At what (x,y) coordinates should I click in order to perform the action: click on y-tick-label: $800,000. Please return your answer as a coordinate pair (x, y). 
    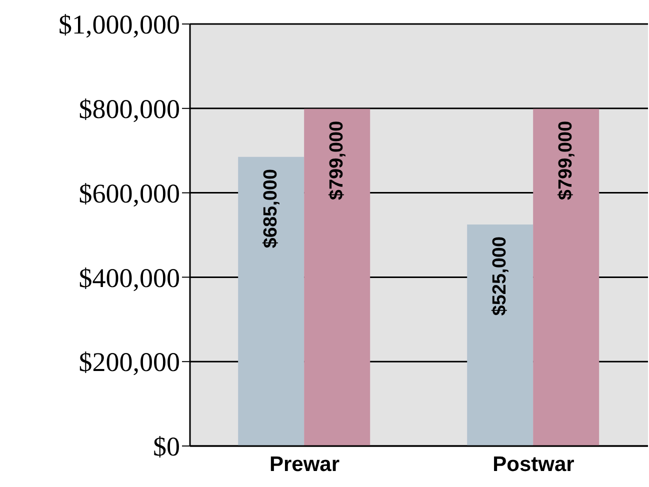
    Looking at the image, I should click on (129, 109).